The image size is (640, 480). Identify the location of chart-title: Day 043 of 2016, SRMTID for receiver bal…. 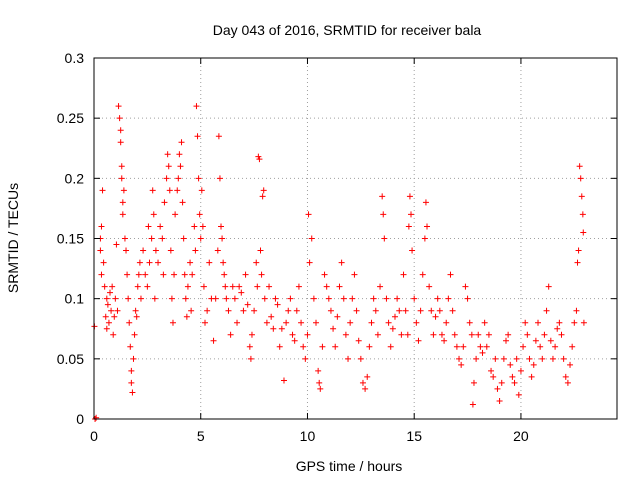
(347, 30).